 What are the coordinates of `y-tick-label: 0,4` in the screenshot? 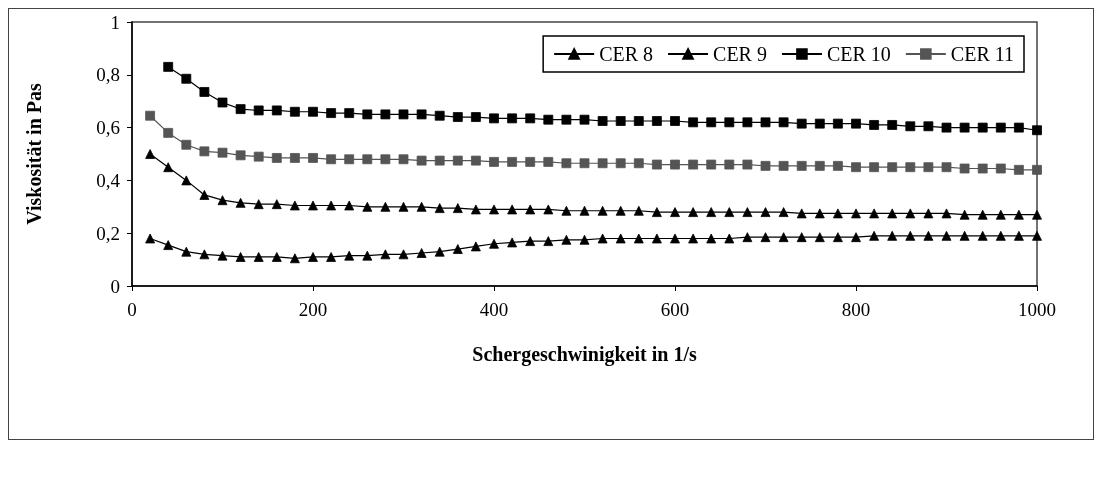 It's located at (108, 180).